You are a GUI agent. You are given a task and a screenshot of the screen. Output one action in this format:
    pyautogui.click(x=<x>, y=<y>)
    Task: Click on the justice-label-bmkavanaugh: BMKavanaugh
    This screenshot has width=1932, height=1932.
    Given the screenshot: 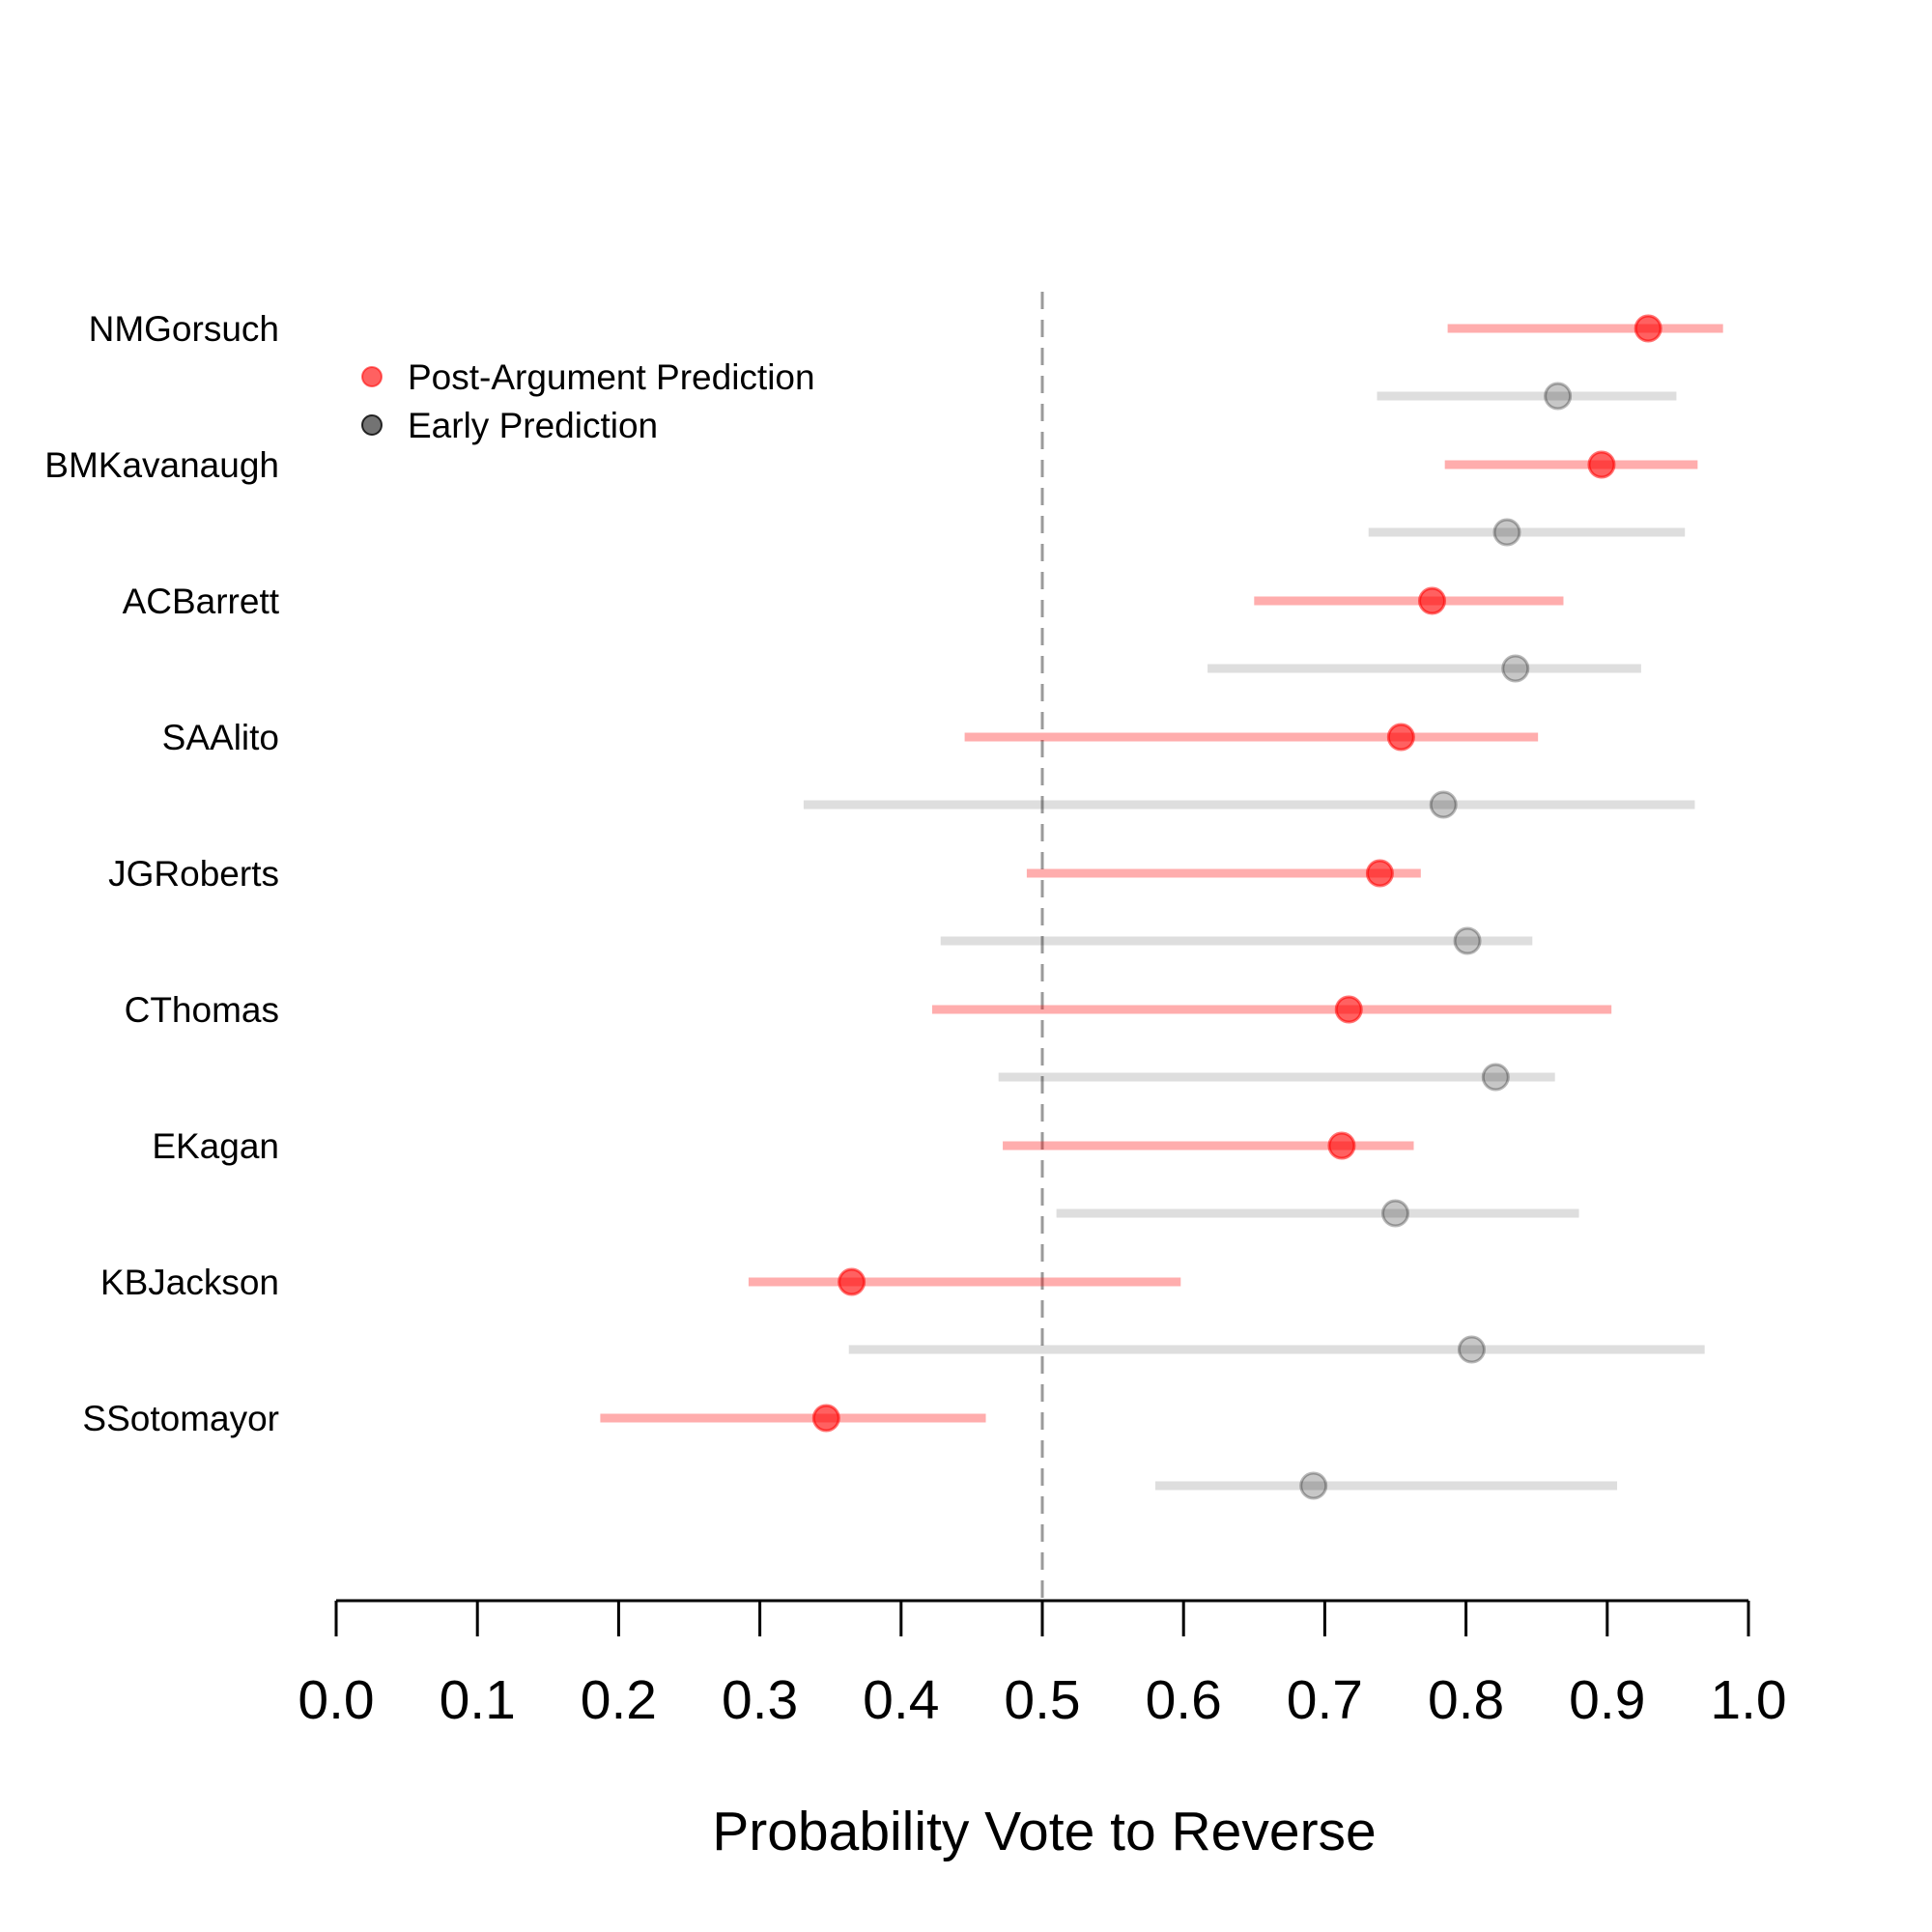 What is the action you would take?
    pyautogui.click(x=161, y=465)
    